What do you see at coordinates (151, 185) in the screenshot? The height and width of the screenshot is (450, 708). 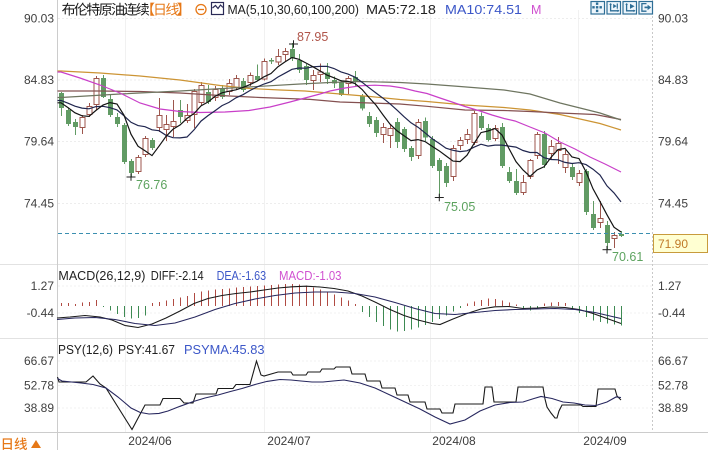 I see `svg-text: 76.76` at bounding box center [151, 185].